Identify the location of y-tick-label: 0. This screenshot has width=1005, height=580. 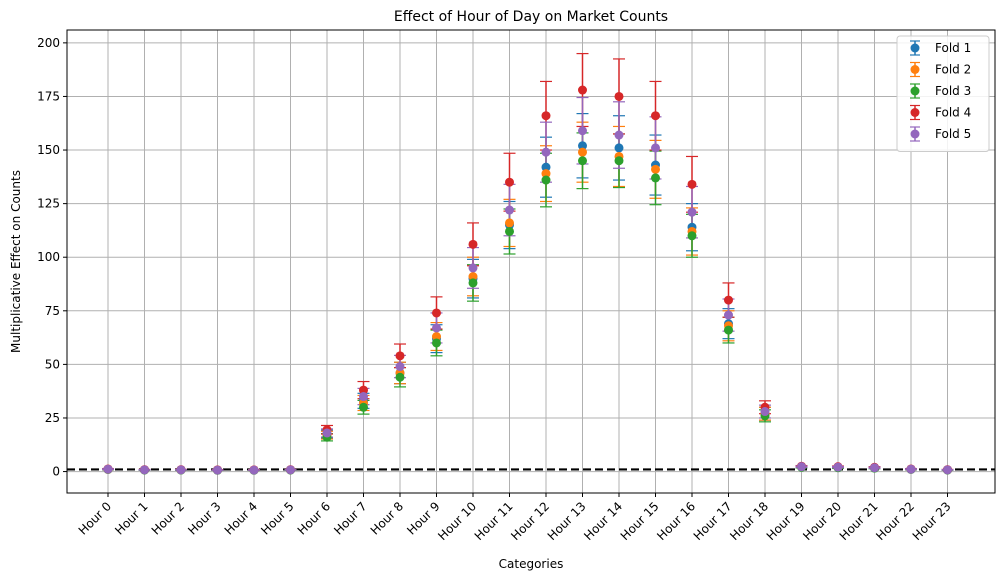
(56, 472).